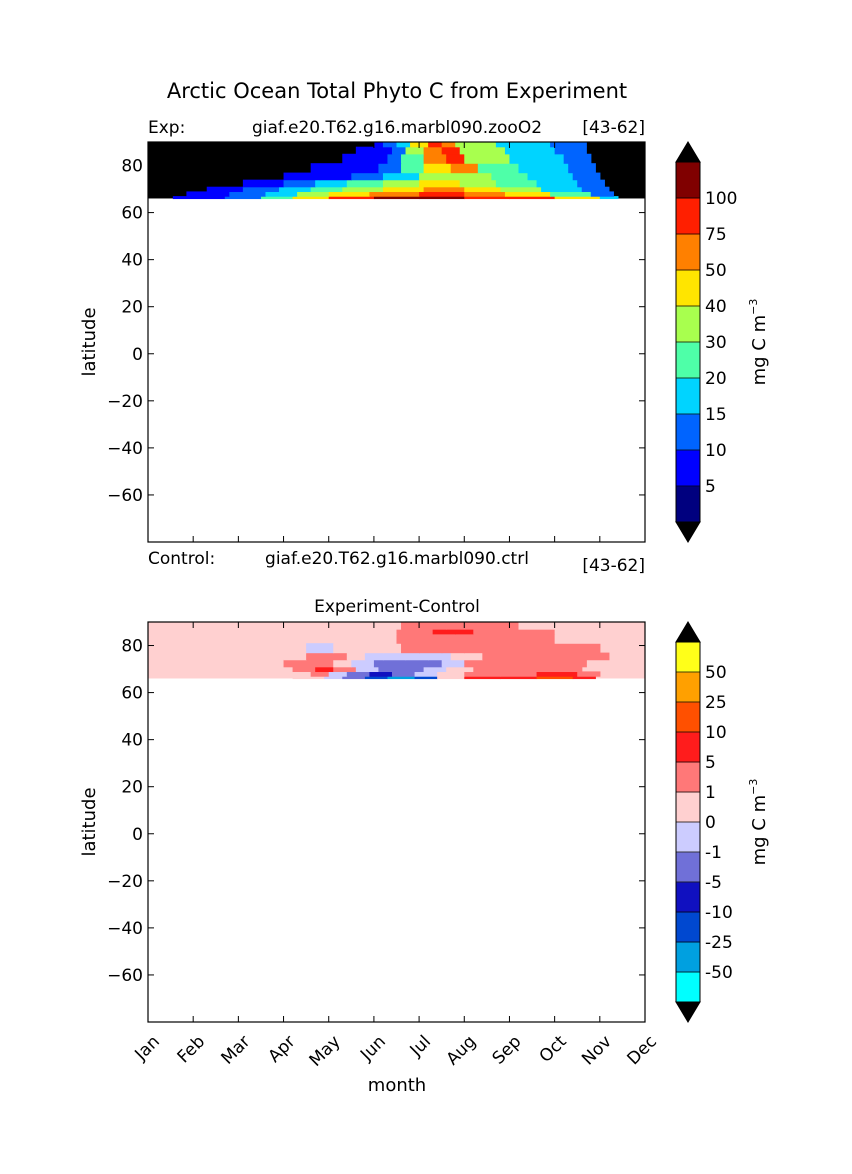  I want to click on month-tick-labels: Jan Feb Mar Apr May Jun Jul Aug Sep Oct Nov Dec, so click(396, 1051).